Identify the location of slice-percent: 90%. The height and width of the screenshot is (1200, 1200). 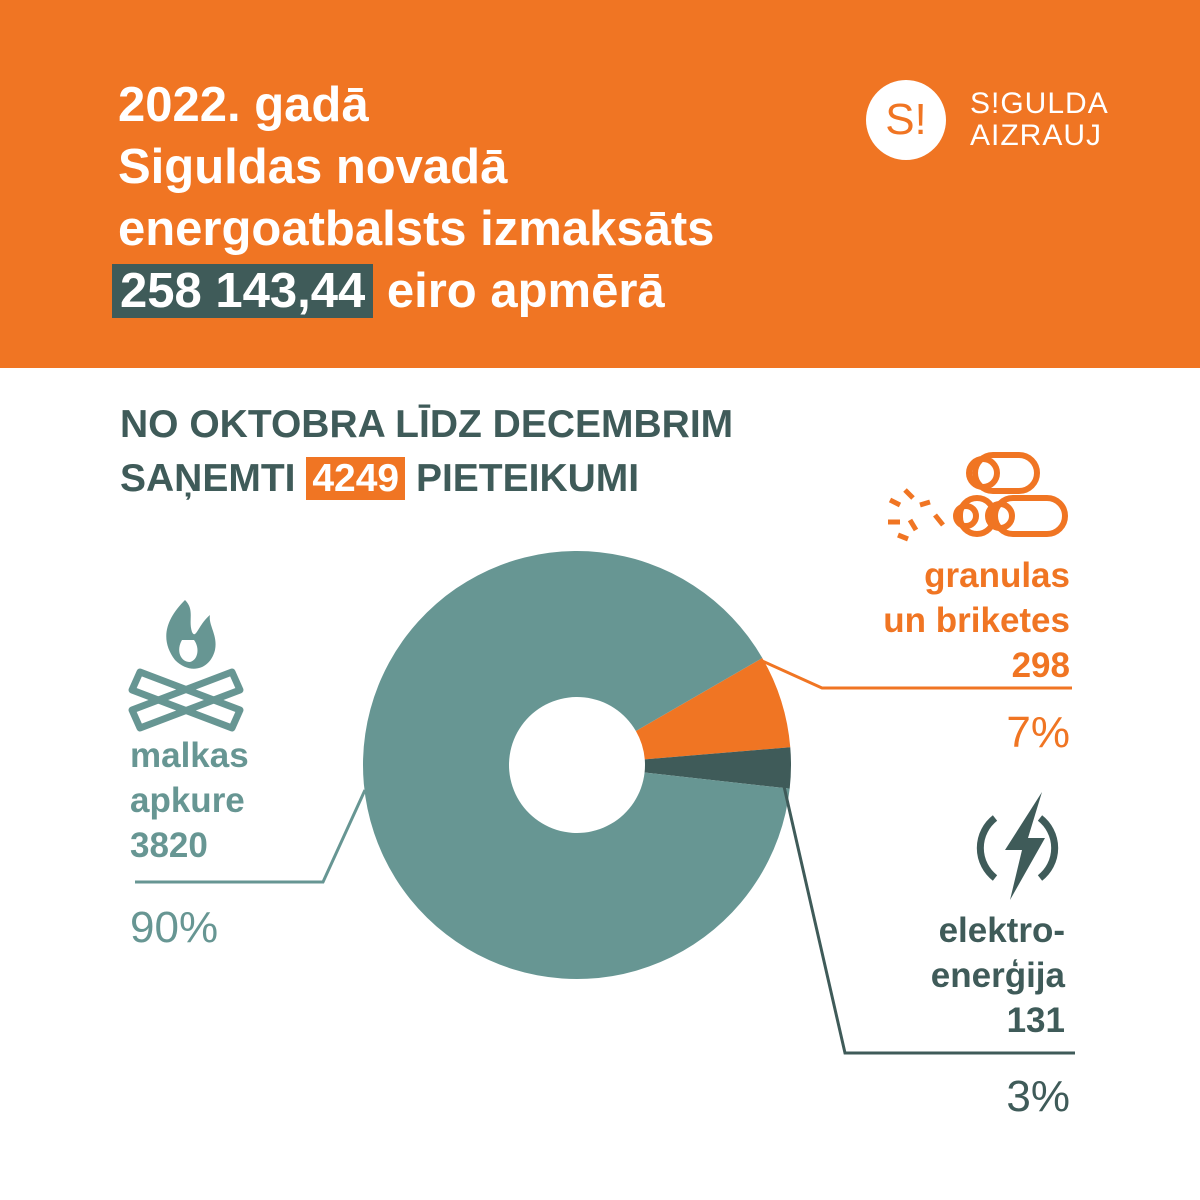
(174, 927).